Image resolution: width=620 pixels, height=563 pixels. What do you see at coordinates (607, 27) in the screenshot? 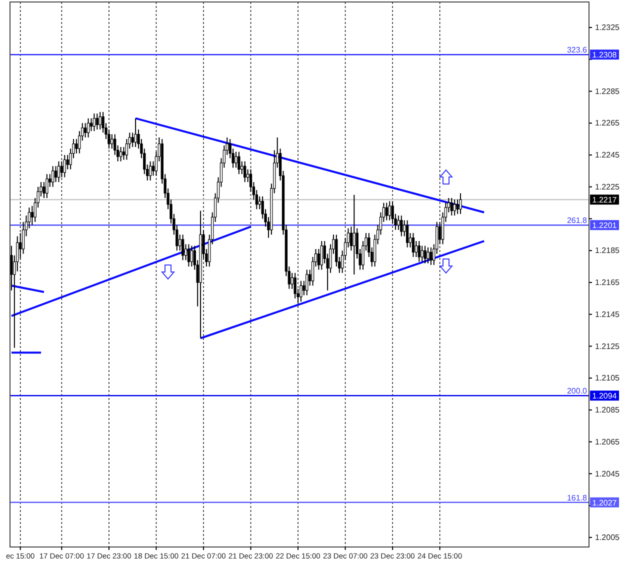
I see `y-tick-label: 1.2325` at bounding box center [607, 27].